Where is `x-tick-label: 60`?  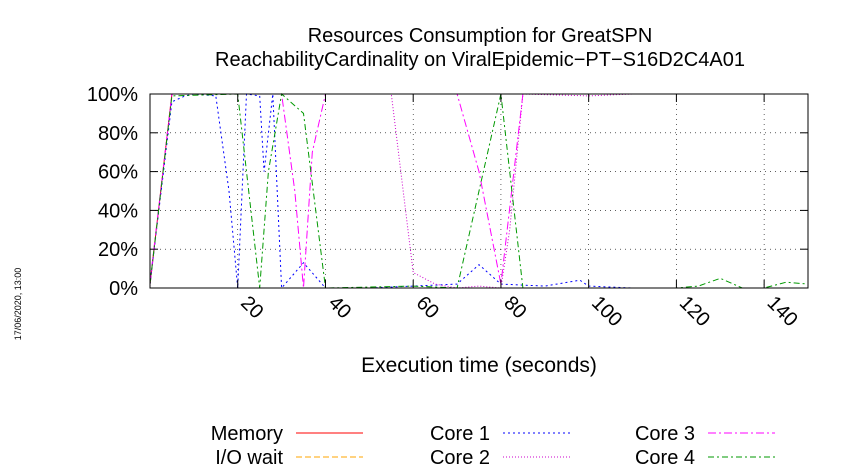 x-tick-label: 60 is located at coordinates (427, 307).